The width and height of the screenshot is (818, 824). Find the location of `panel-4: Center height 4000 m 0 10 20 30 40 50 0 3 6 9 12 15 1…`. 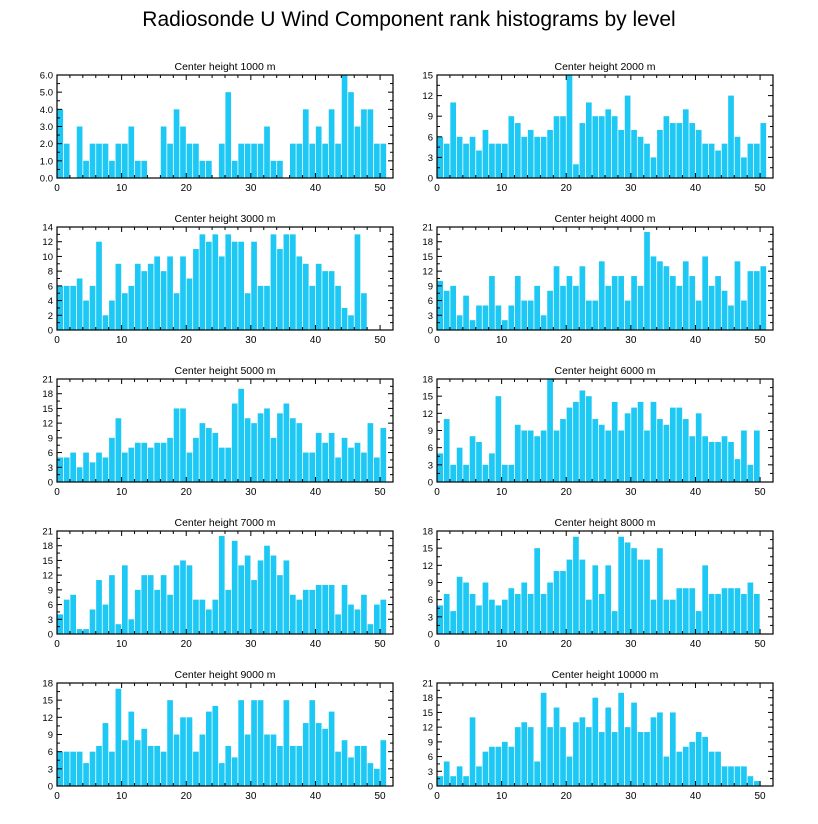

panel-4: Center height 4000 m 0 10 20 30 40 50 0 3 6 9 12 15 1… is located at coordinates (598, 279).